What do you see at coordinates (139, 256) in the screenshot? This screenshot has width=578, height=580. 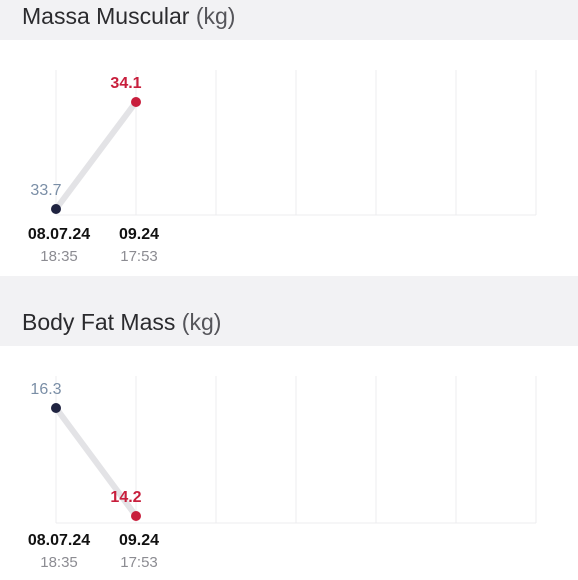 I see `muscle-mass-tick-time-1: 17:53` at bounding box center [139, 256].